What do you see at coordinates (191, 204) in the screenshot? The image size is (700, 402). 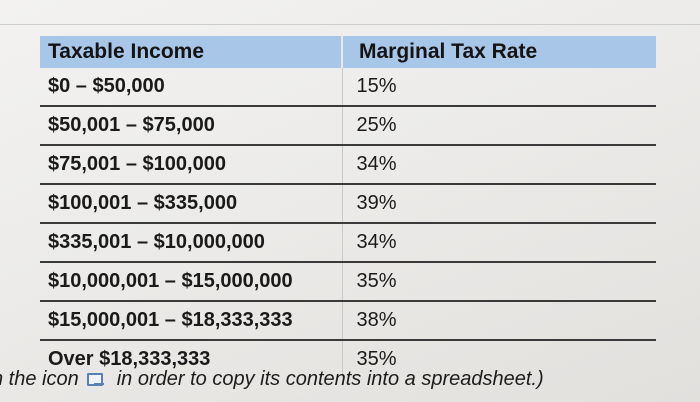 I see `income-bracket-cell: $100,001 – $335,000` at bounding box center [191, 204].